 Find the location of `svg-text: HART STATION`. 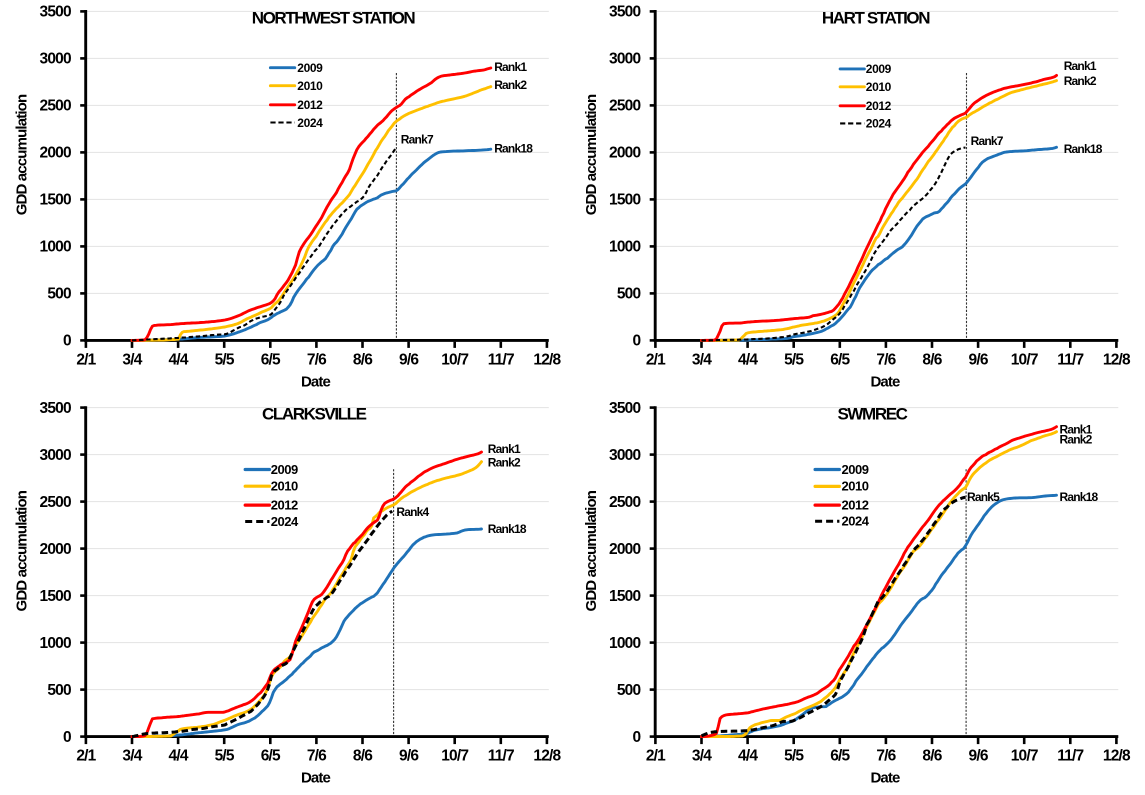

svg-text: HART STATION is located at coordinates (876, 18).